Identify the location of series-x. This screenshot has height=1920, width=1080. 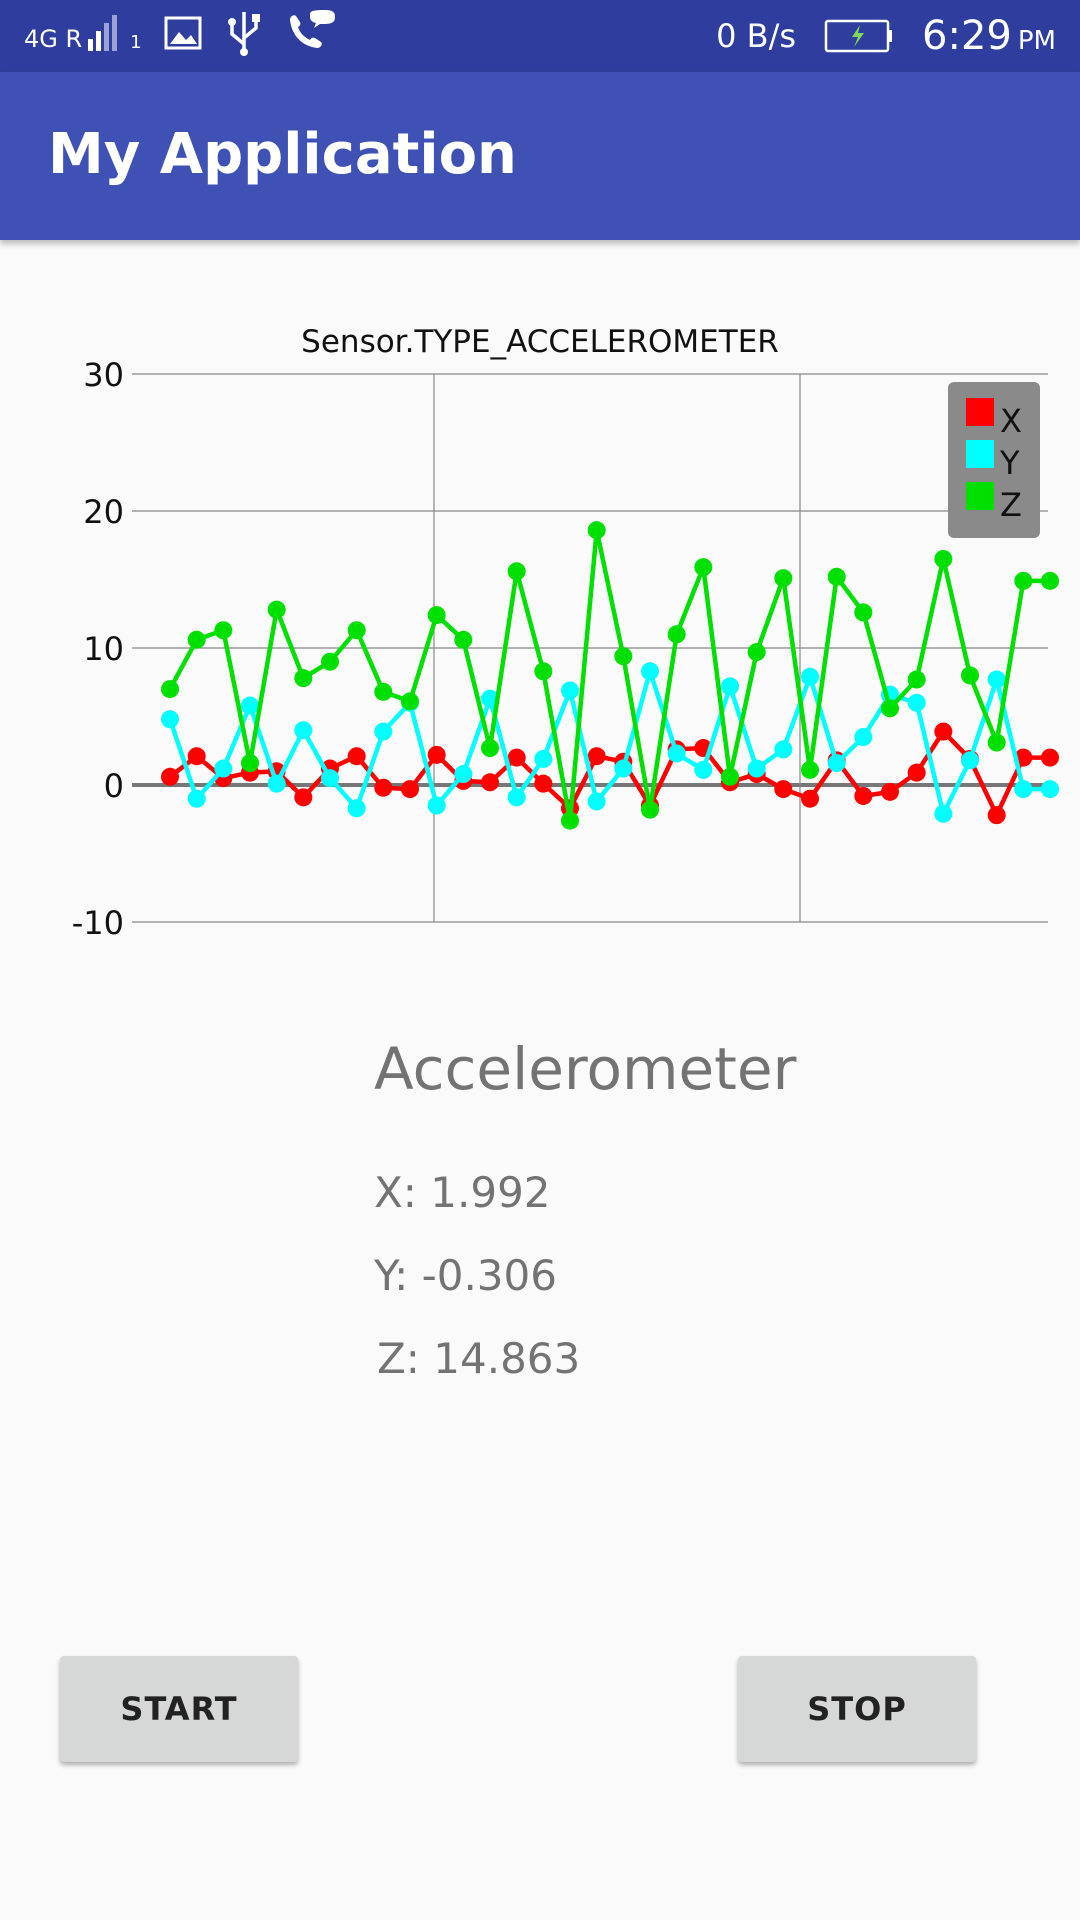
(610, 773).